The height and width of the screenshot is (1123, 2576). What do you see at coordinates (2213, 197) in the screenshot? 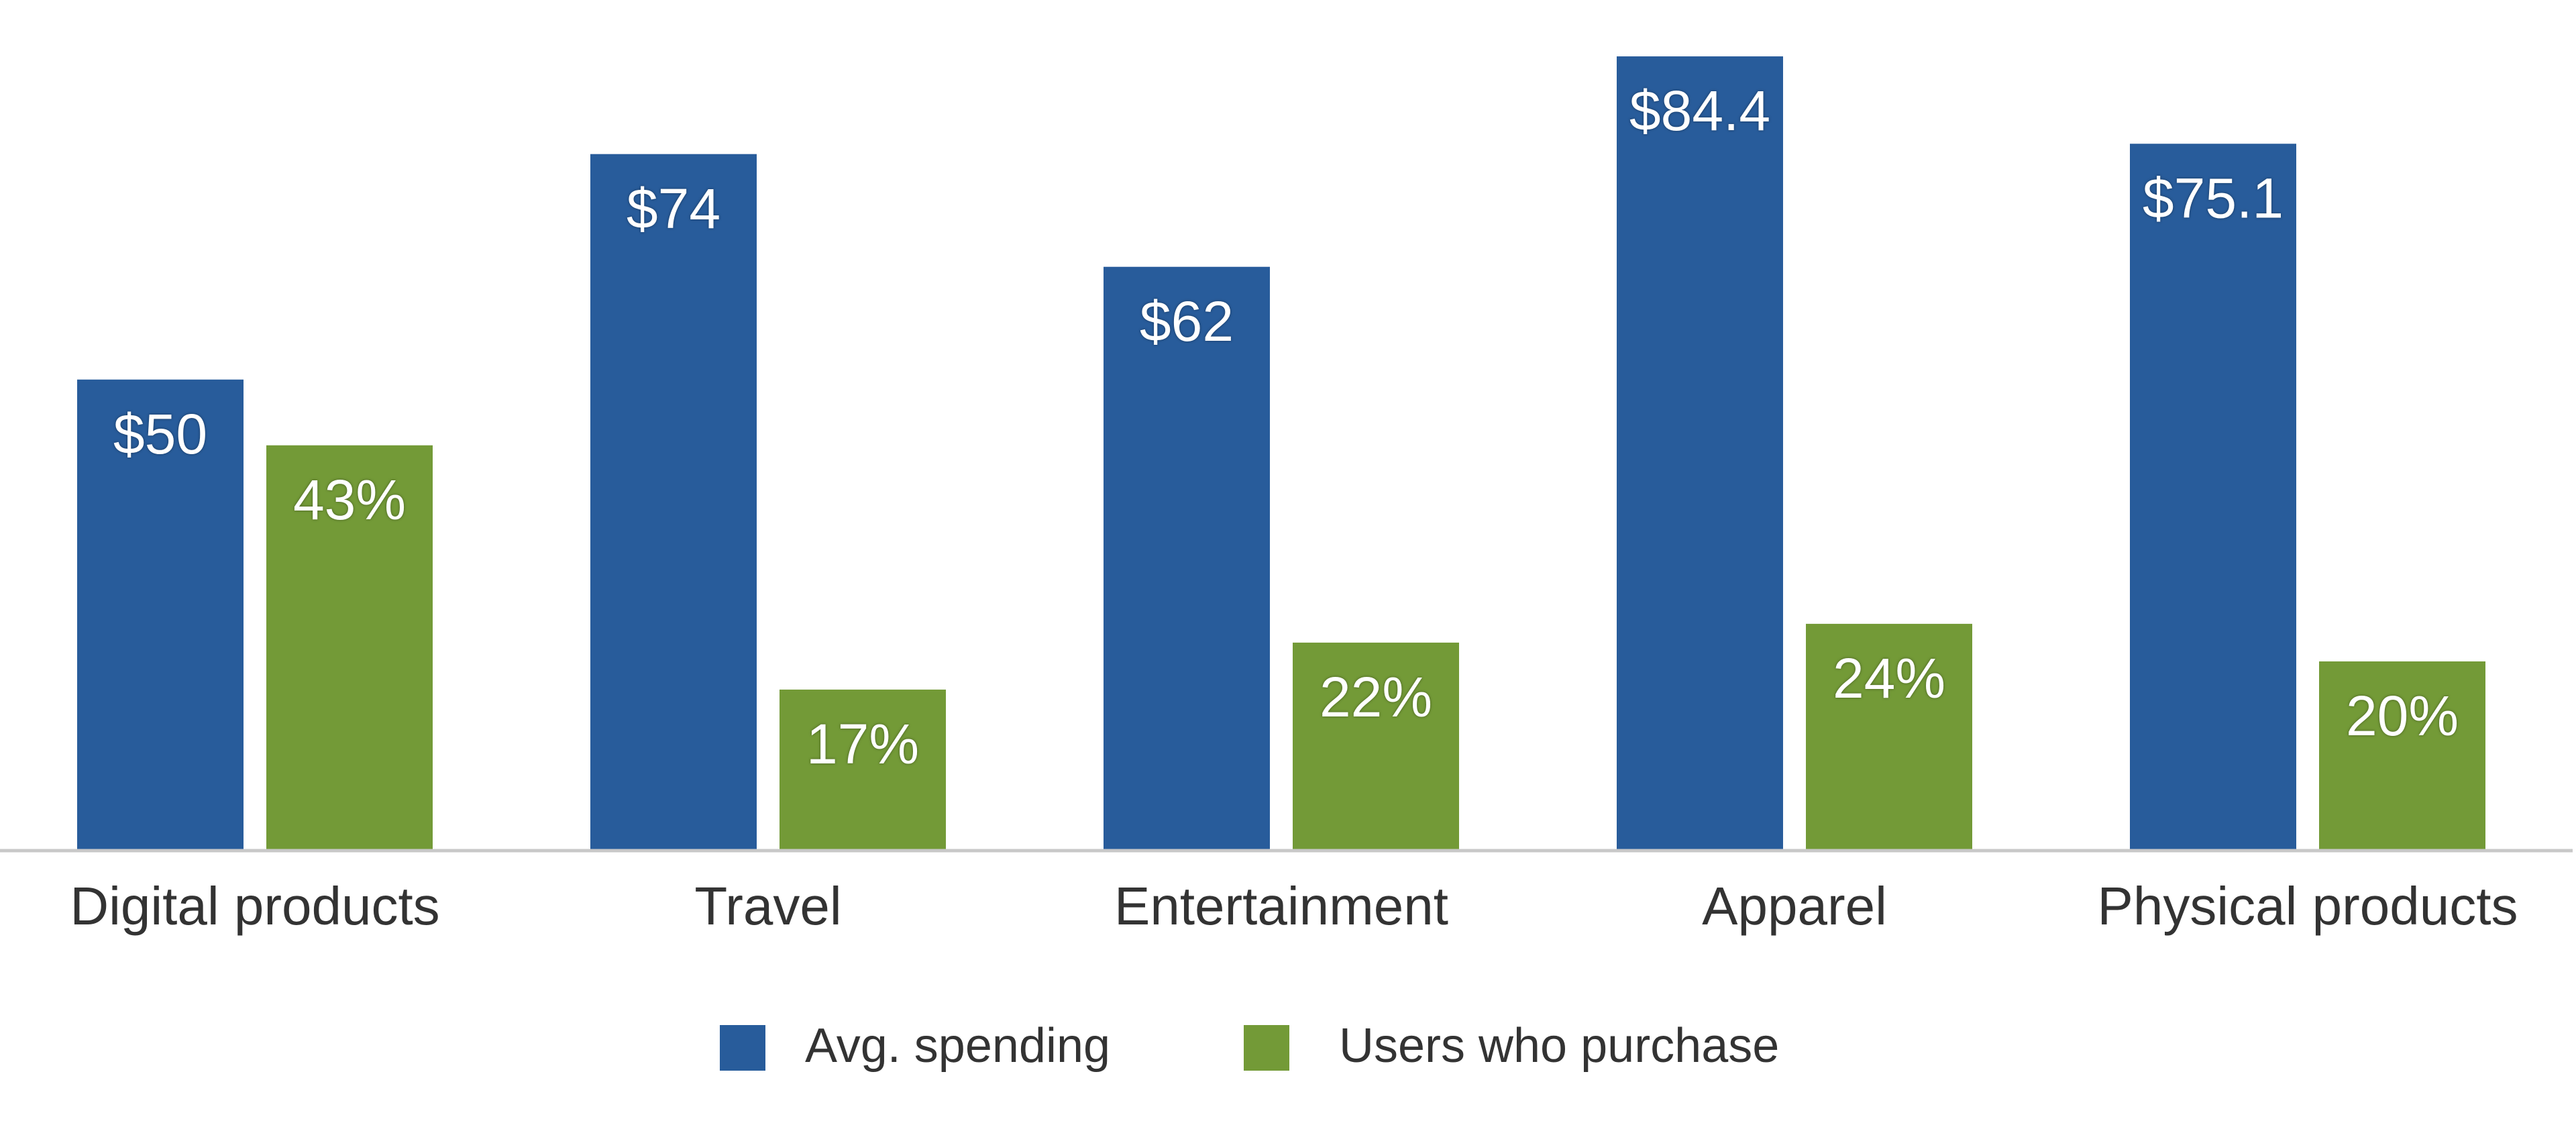
I see `data-label: $75.1` at bounding box center [2213, 197].